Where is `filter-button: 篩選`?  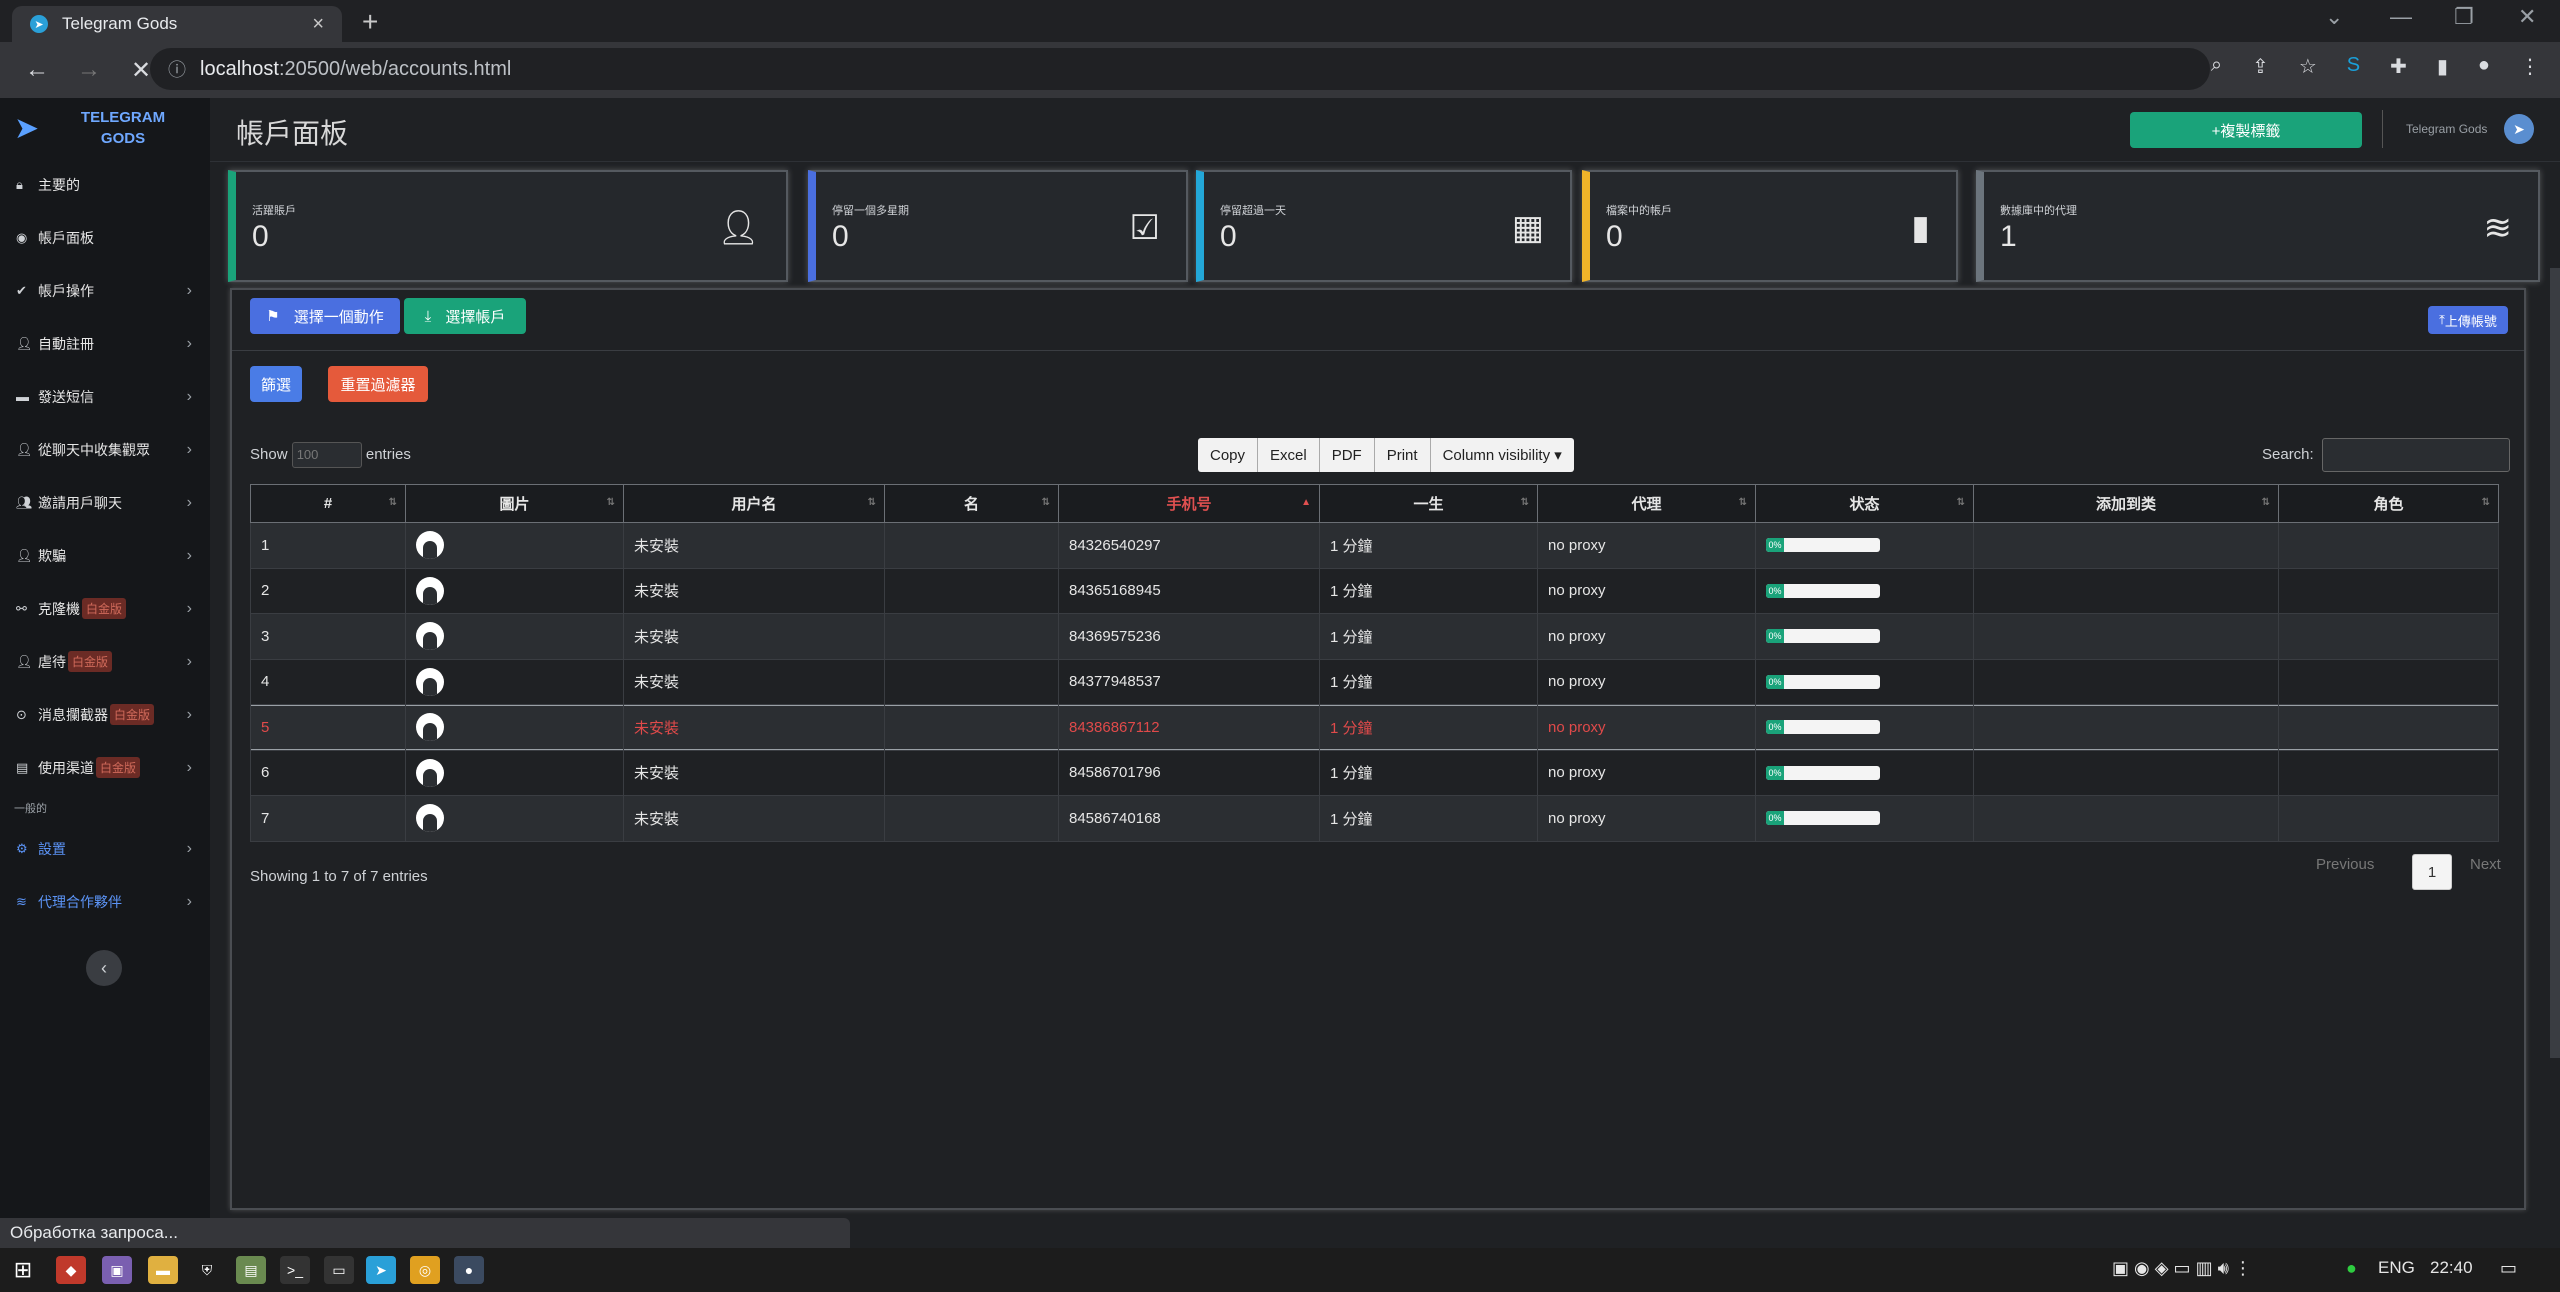
filter-button: 篩選 is located at coordinates (276, 384).